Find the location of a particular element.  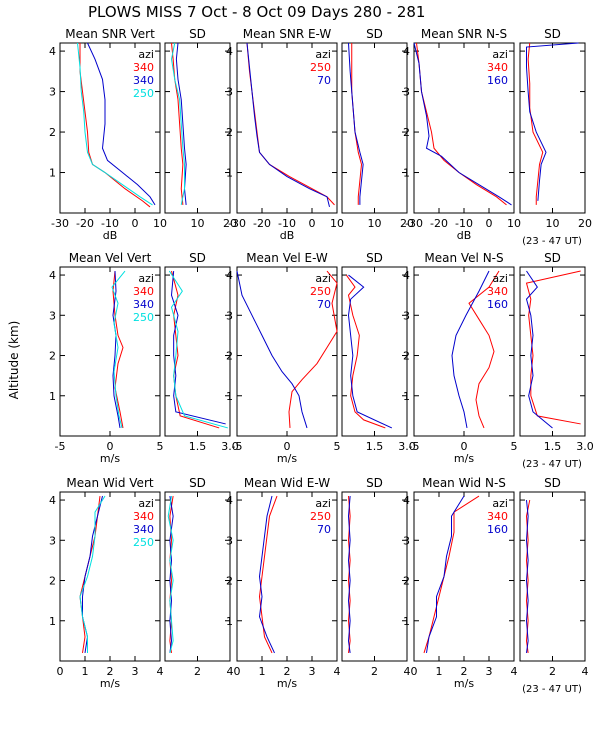

panel-18: SD 2 4 is located at coordinates (554, 577).